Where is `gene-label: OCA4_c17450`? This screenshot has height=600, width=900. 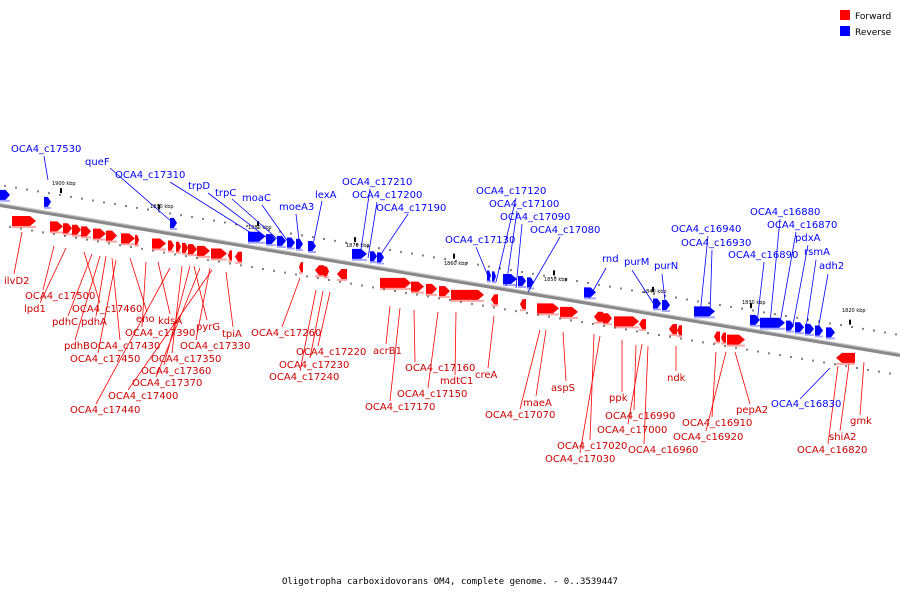 gene-label: OCA4_c17450 is located at coordinates (105, 359).